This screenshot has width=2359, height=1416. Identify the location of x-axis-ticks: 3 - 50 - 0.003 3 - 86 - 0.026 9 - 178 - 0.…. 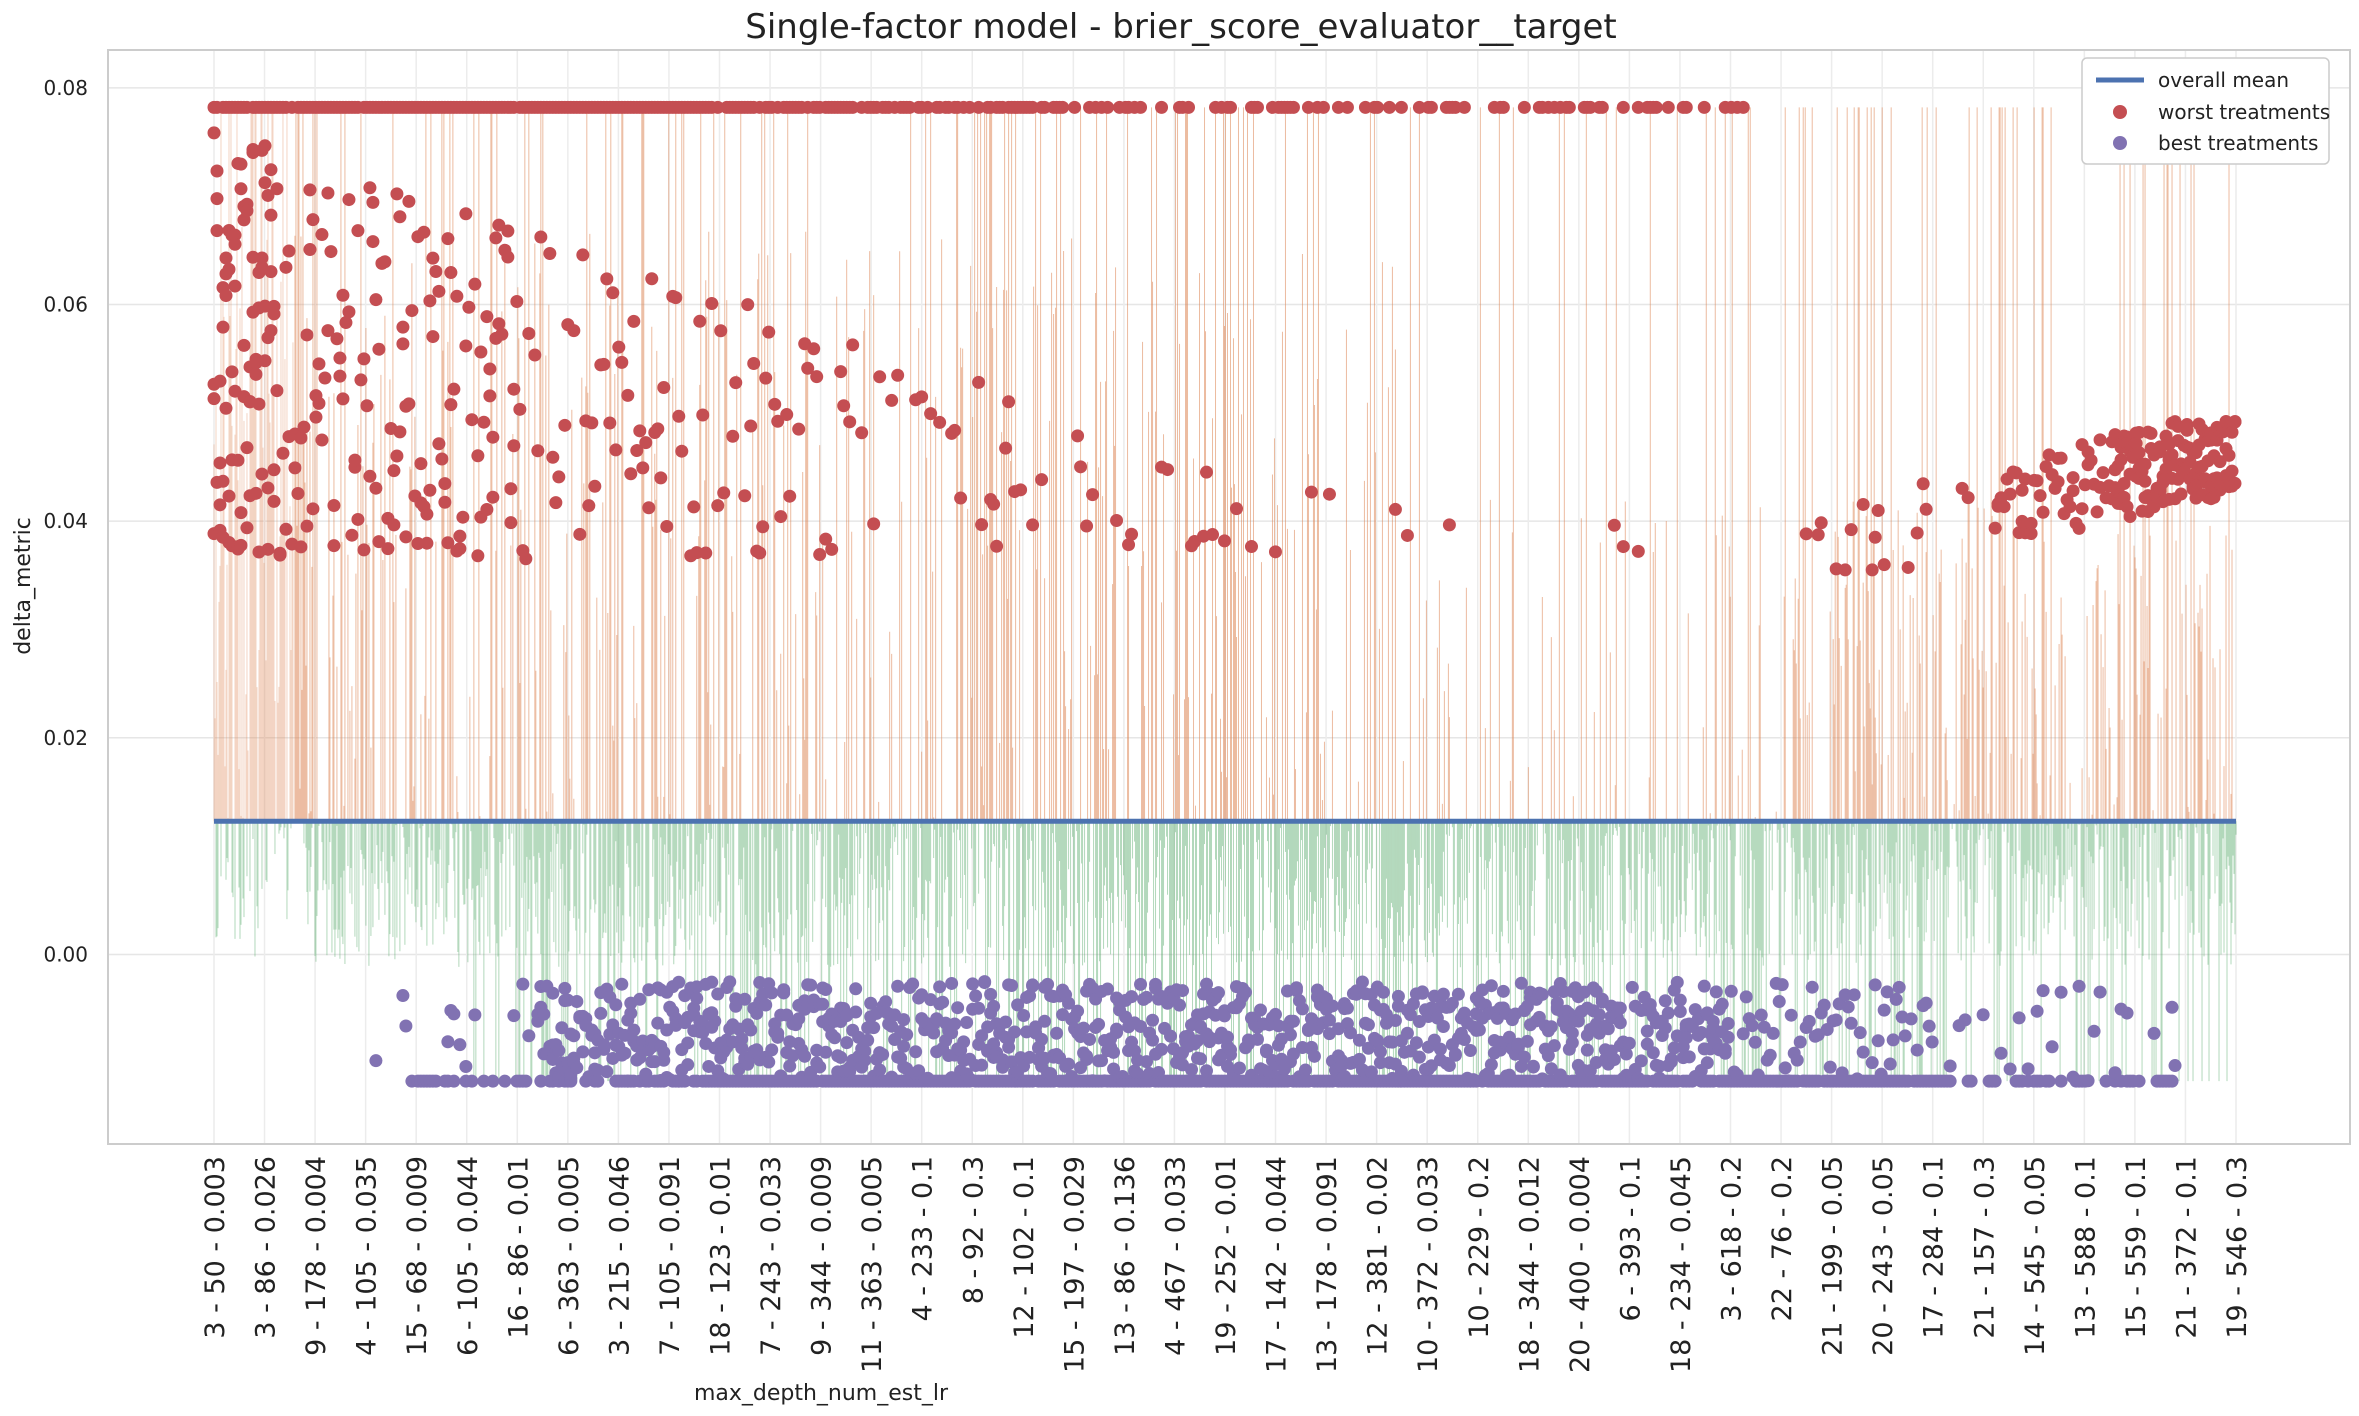
(1226, 1264).